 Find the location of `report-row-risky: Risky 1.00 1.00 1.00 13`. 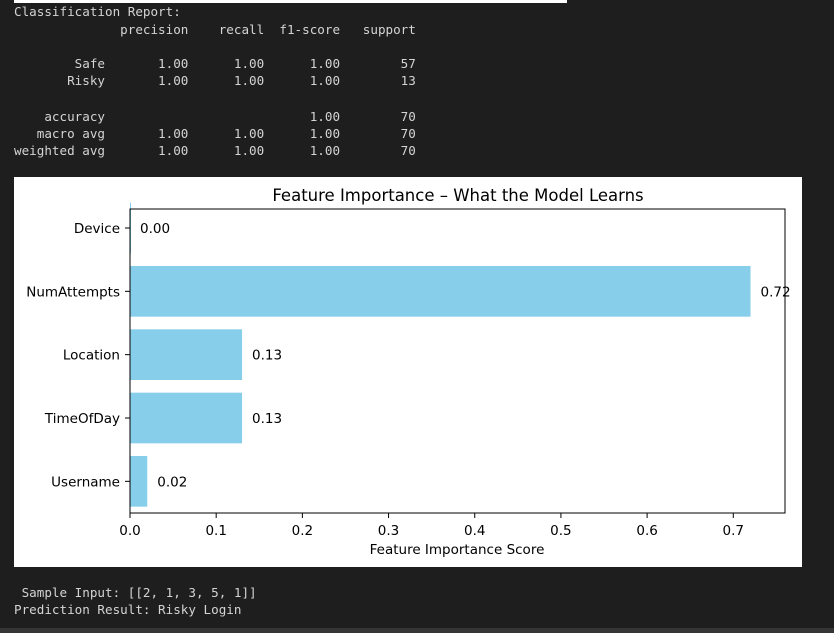

report-row-risky: Risky 1.00 1.00 1.00 13 is located at coordinates (215, 80).